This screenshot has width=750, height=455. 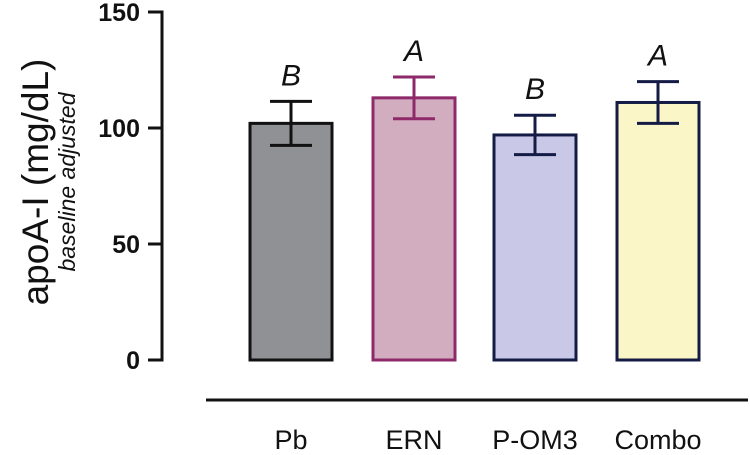 I want to click on y-tick-label: 100, so click(x=119, y=129).